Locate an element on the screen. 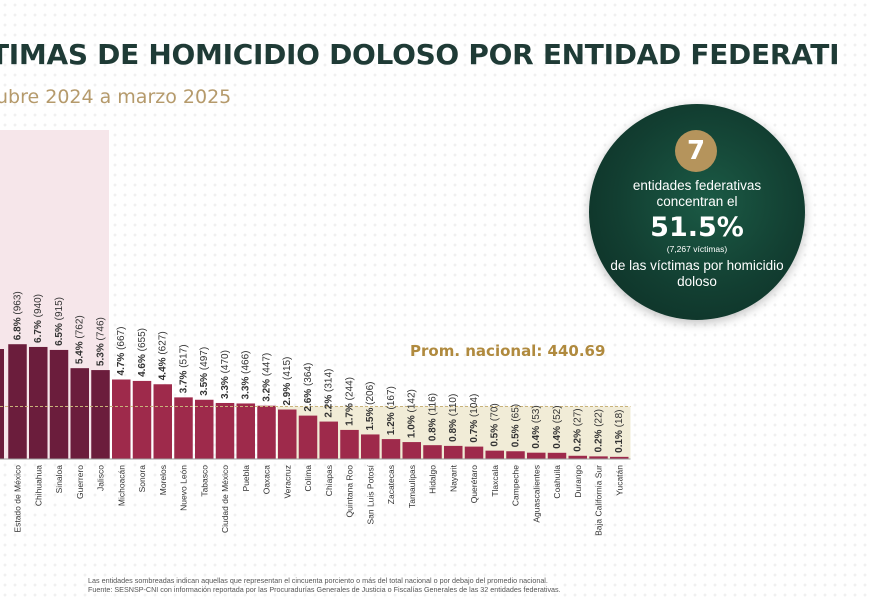 This screenshot has height=600, width=870. bar-value-label: 3.3% (470) is located at coordinates (225, 374).